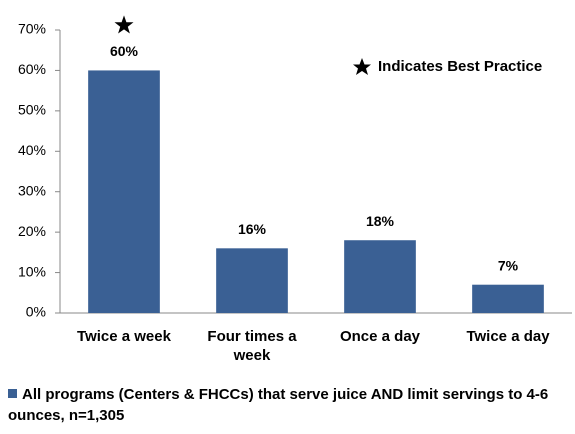 The width and height of the screenshot is (575, 434). What do you see at coordinates (32, 110) in the screenshot?
I see `y-tick-label: 50%` at bounding box center [32, 110].